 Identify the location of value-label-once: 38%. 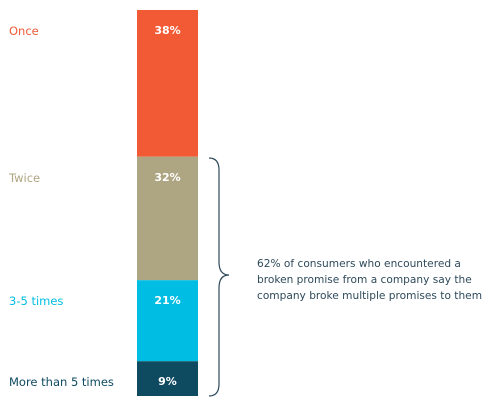
(167, 30).